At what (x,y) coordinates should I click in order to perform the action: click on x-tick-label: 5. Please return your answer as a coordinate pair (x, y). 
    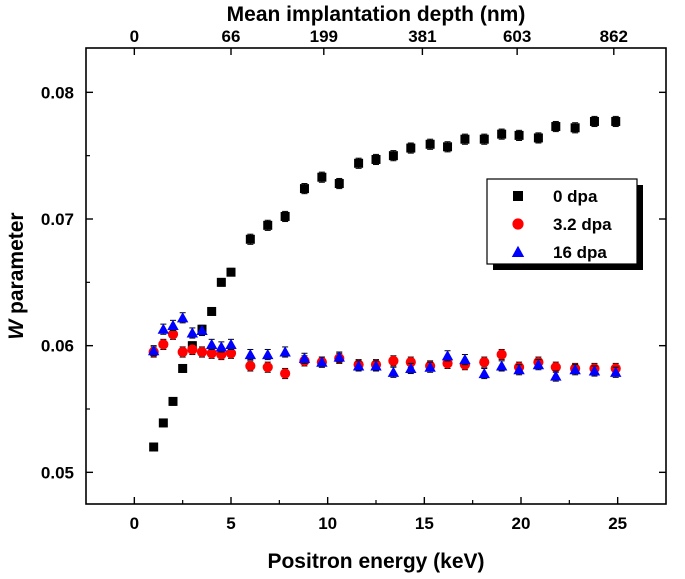
    Looking at the image, I should click on (230, 523).